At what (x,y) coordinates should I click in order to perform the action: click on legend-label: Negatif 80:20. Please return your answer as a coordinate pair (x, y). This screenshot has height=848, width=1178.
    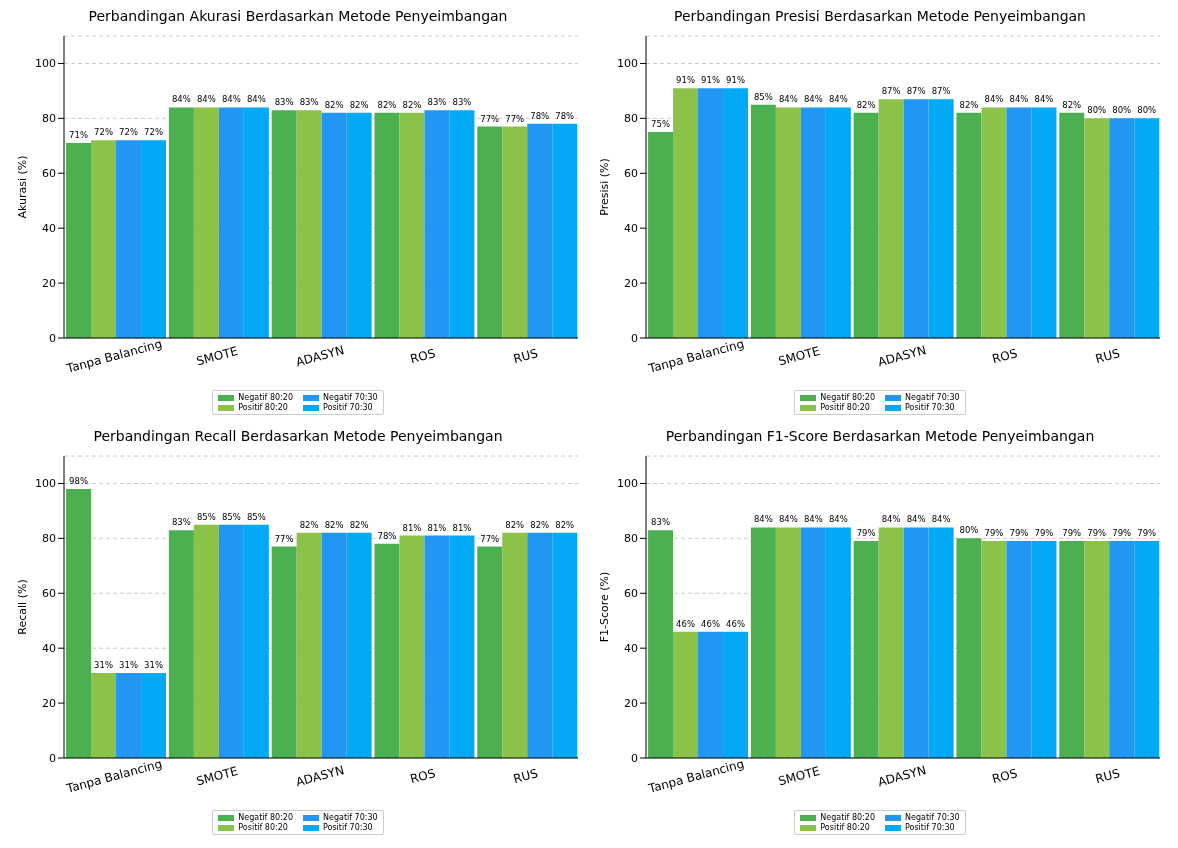
    Looking at the image, I should click on (847, 397).